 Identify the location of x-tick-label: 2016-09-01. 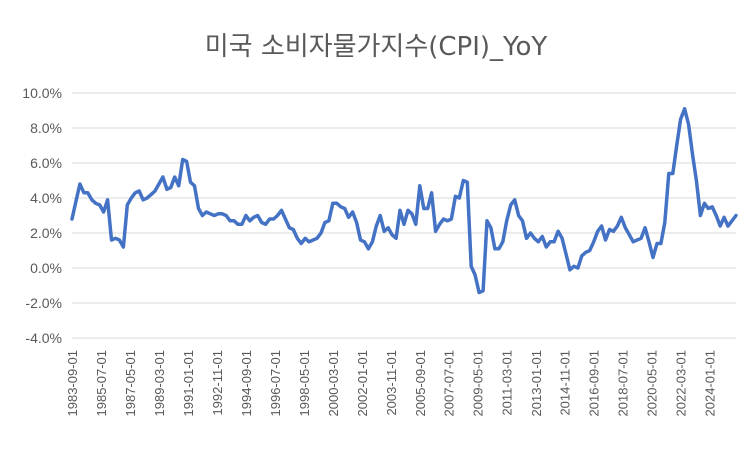
(594, 383).